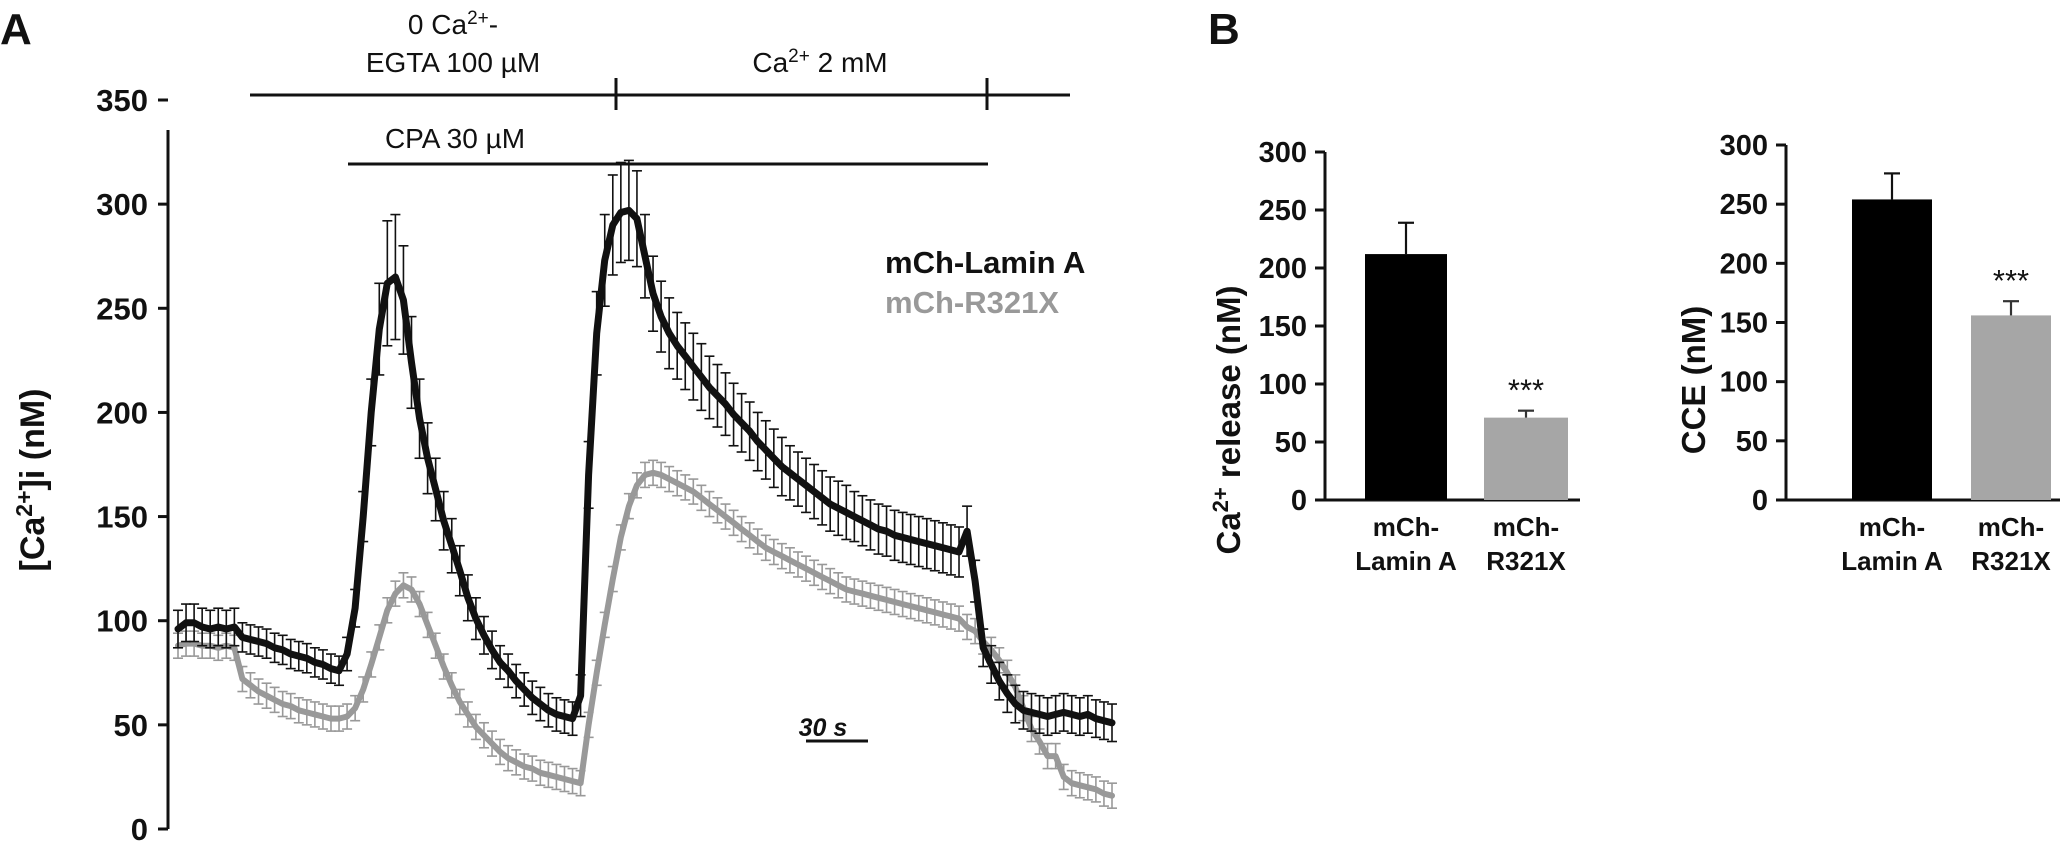 The height and width of the screenshot is (842, 2060). I want to click on drug-label: CPA 30 µM, so click(455, 138).